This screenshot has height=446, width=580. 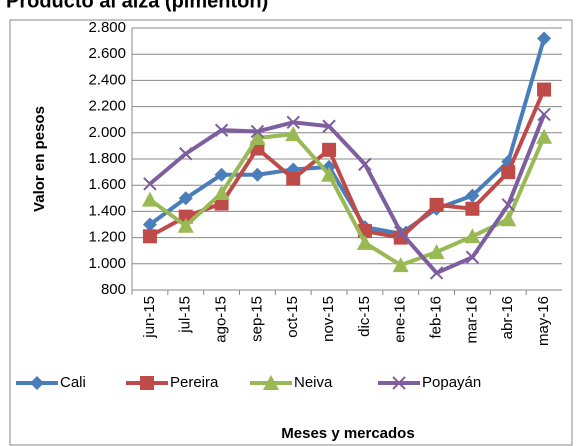 What do you see at coordinates (107, 184) in the screenshot?
I see `y-tick-label: 1.600` at bounding box center [107, 184].